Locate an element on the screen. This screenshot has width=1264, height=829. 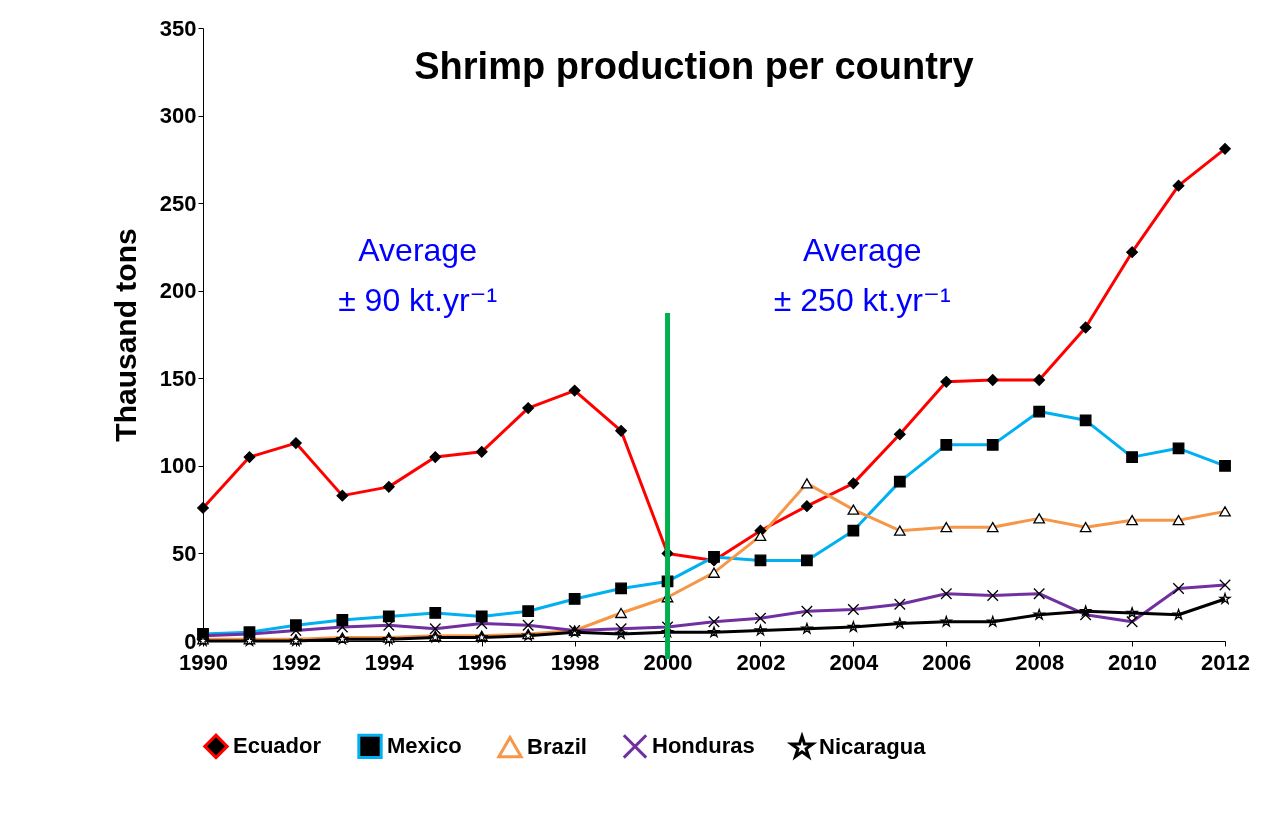
legend-label: Brazil is located at coordinates (557, 747).